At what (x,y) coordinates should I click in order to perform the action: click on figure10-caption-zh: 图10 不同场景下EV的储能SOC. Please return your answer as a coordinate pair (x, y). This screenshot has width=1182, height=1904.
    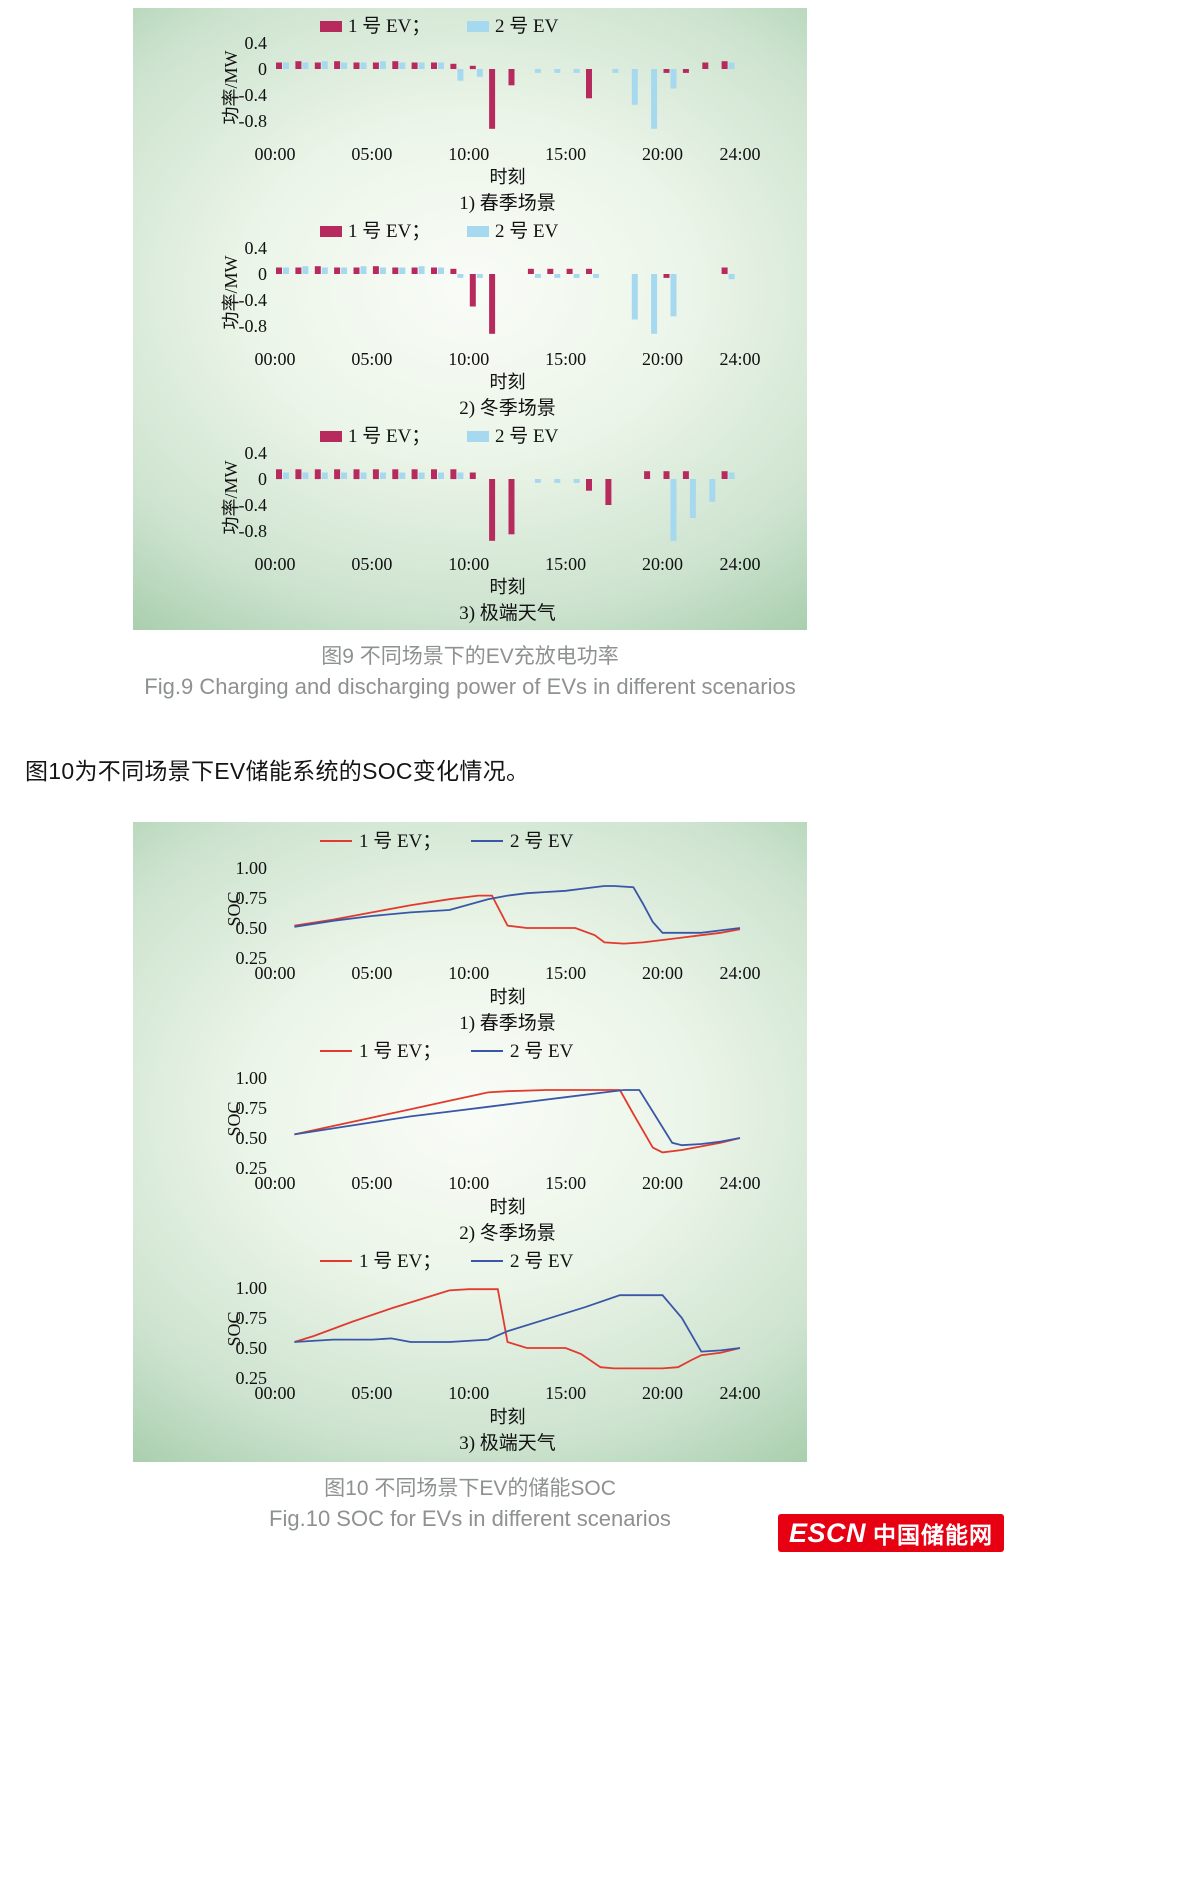
    Looking at the image, I should click on (470, 1488).